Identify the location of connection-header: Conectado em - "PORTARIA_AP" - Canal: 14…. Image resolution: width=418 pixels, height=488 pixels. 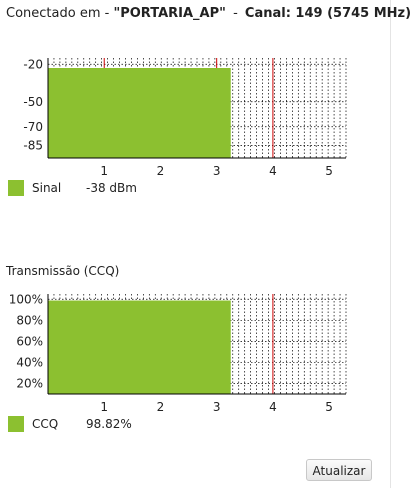
(208, 13).